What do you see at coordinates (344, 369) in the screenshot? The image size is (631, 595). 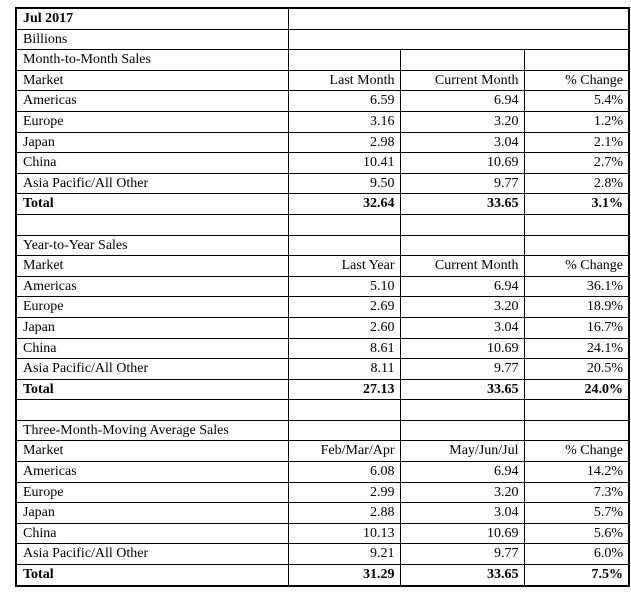 I see `data-row-cell-1: 8.11` at bounding box center [344, 369].